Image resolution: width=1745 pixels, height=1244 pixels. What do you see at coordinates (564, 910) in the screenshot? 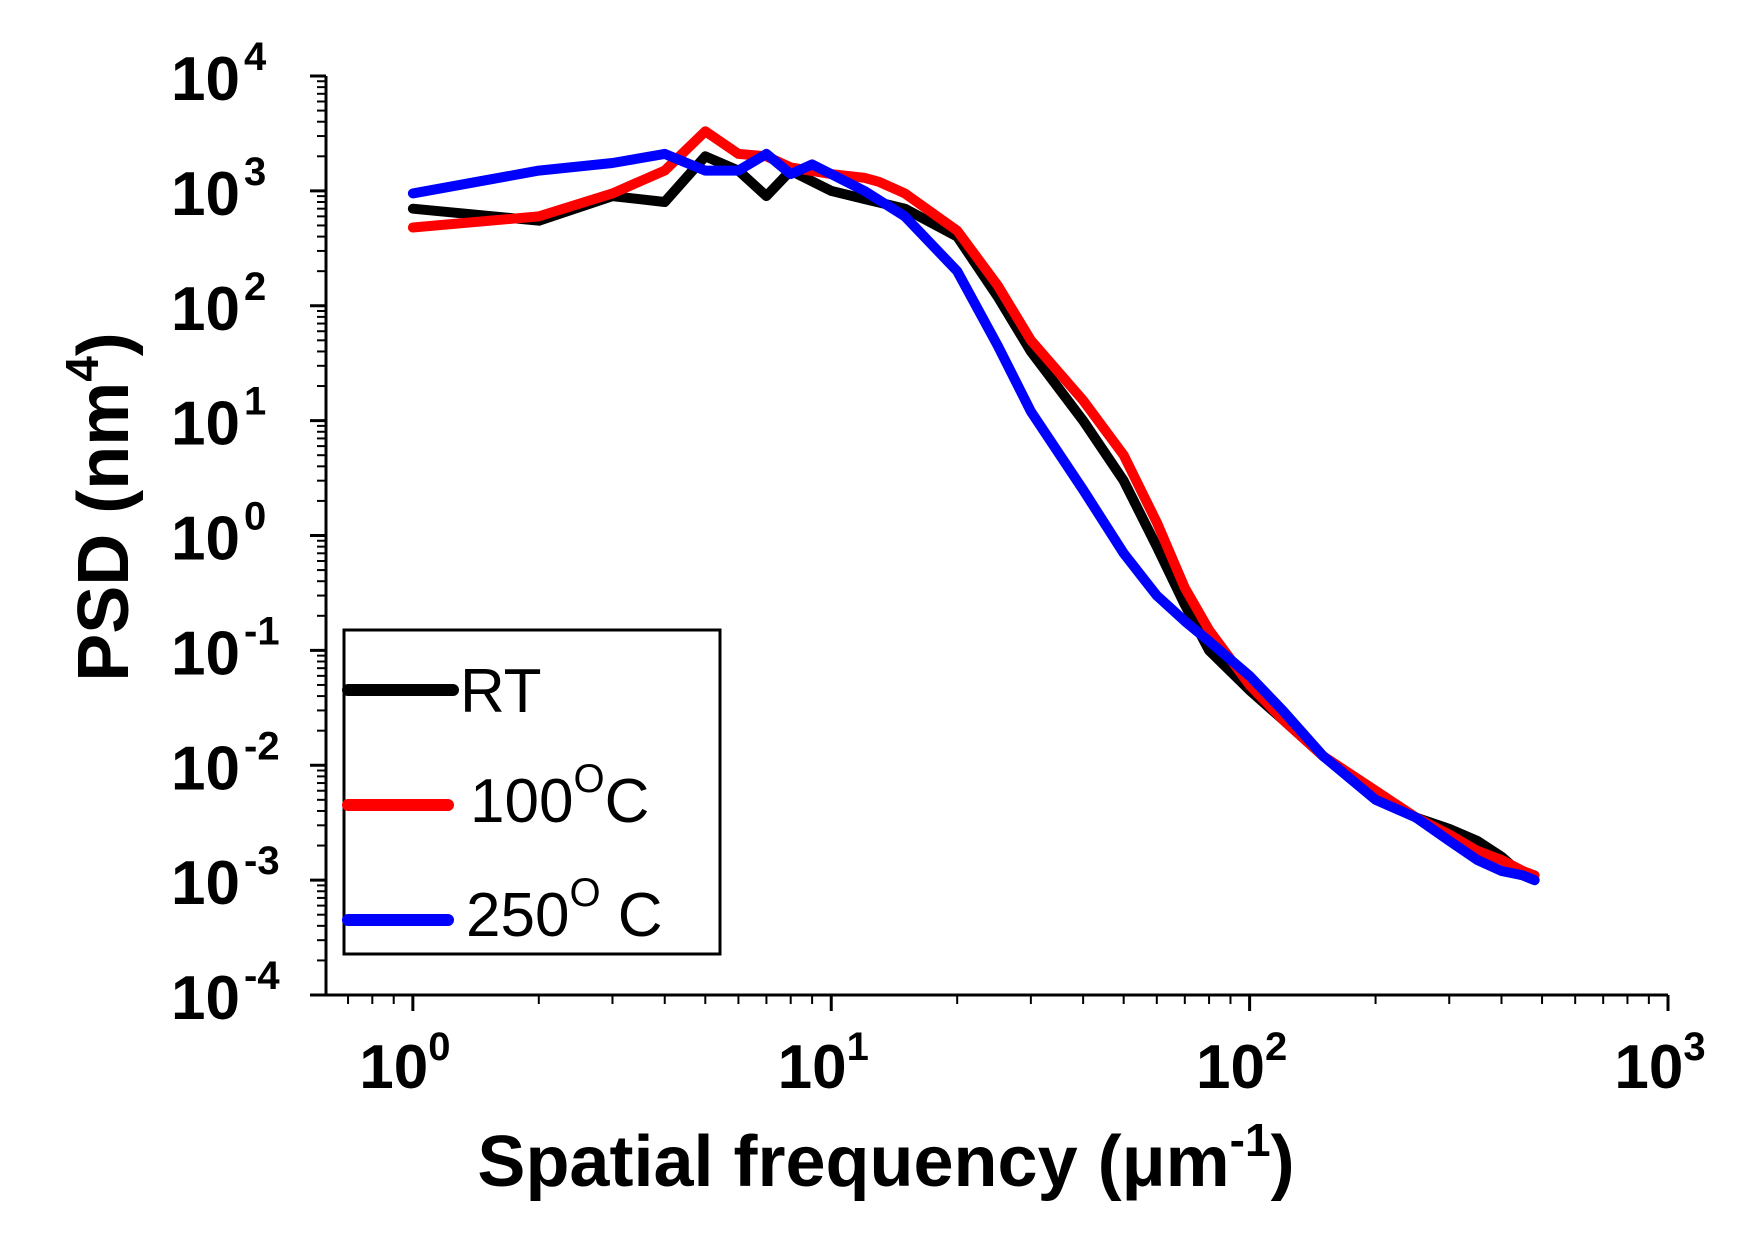
I see `legend-label-250c: 250O C` at bounding box center [564, 910].